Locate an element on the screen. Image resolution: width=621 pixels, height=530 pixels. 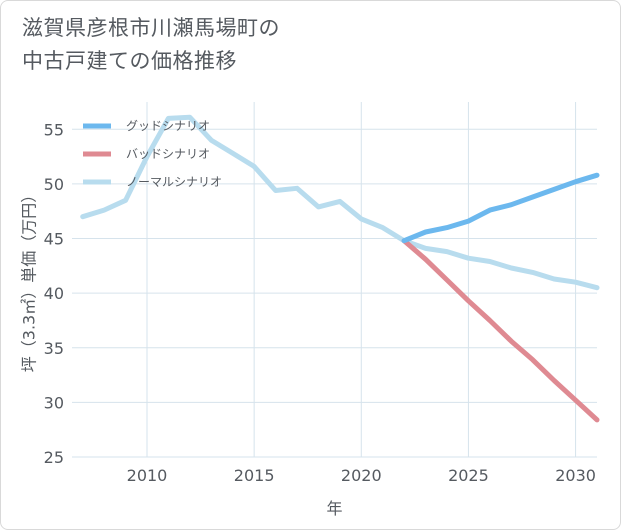
x-tick-label: 2020 is located at coordinates (361, 475).